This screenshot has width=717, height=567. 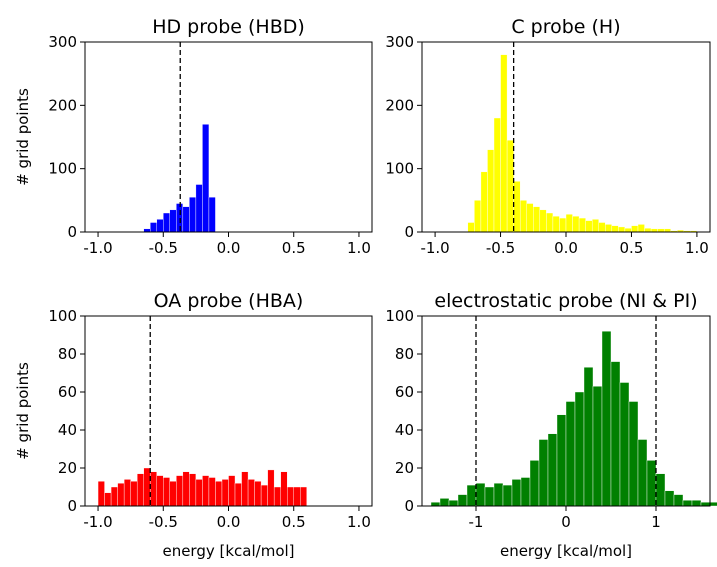 What do you see at coordinates (23, 411) in the screenshot?
I see `y-axis-label: # grid points` at bounding box center [23, 411].